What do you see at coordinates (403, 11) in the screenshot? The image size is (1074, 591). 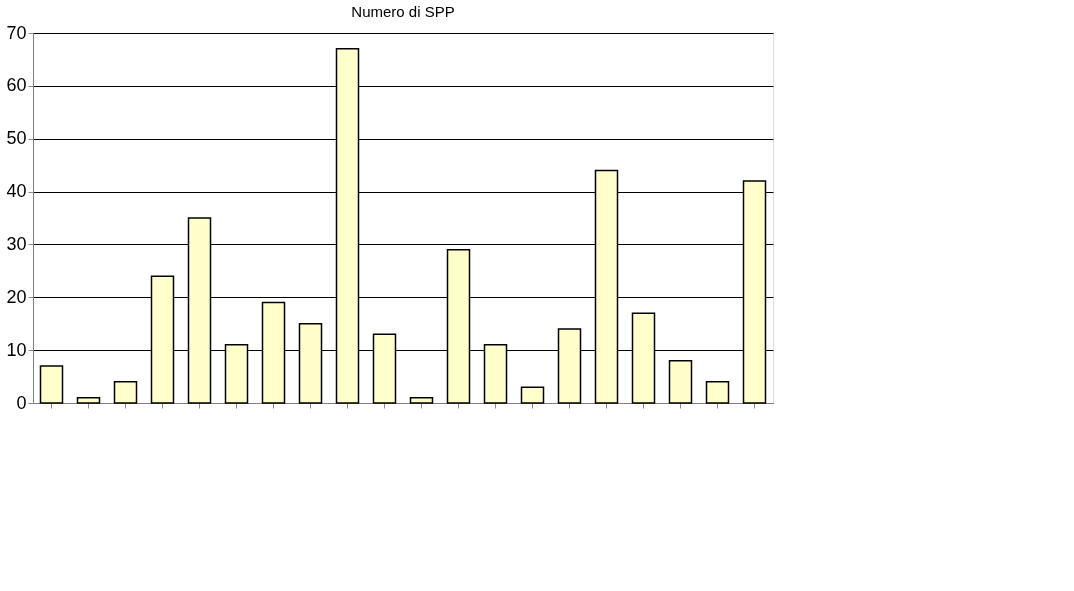 I see `chart-title: Numero di SPP` at bounding box center [403, 11].